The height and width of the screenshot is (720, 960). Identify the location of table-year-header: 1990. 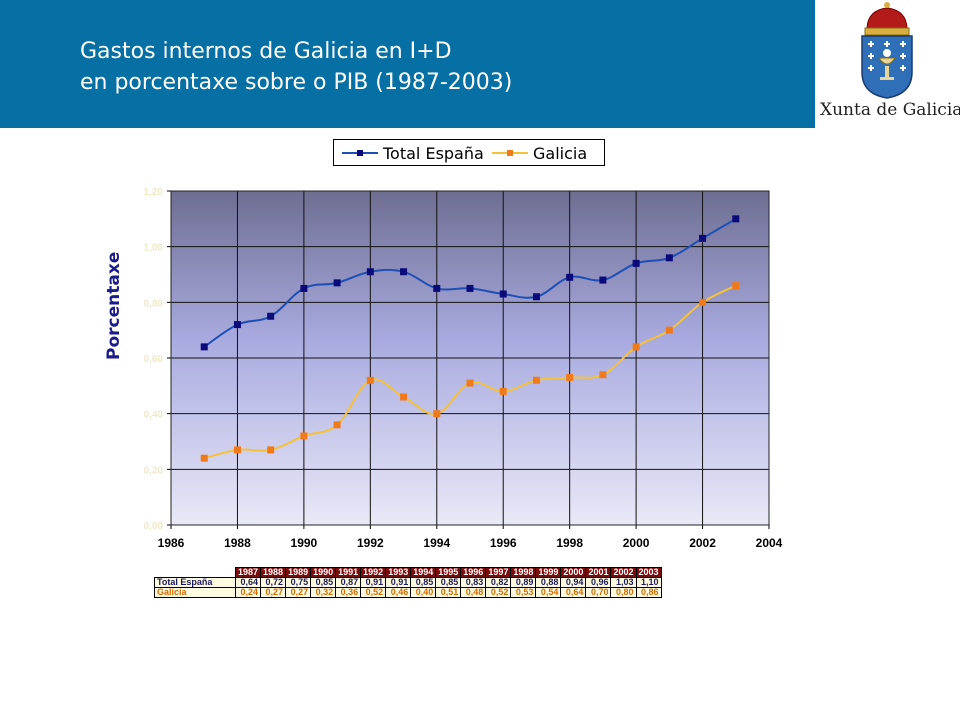
(323, 572).